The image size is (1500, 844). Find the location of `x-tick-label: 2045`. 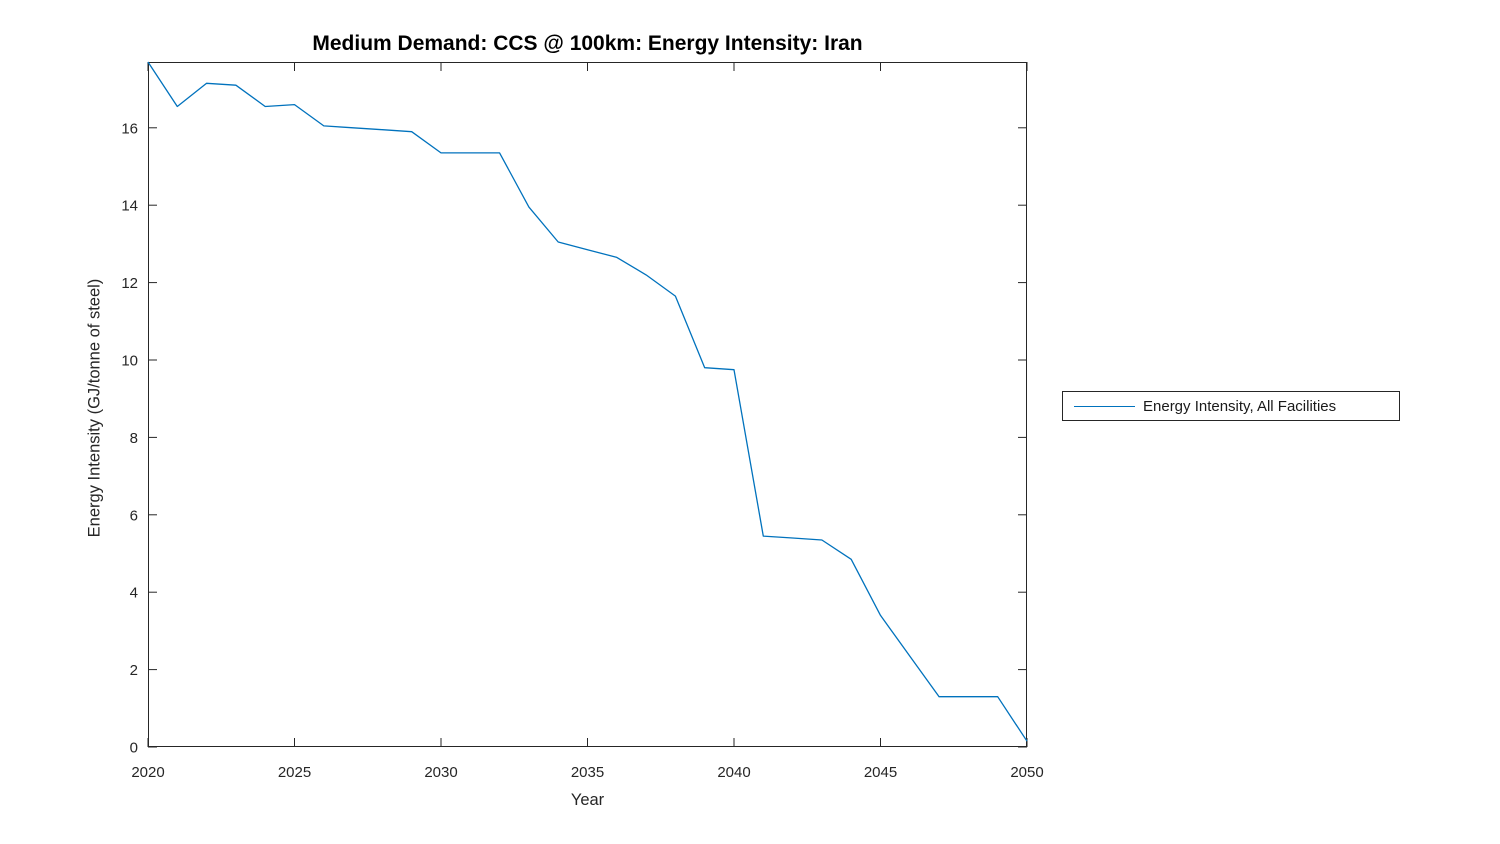

x-tick-label: 2045 is located at coordinates (880, 772).